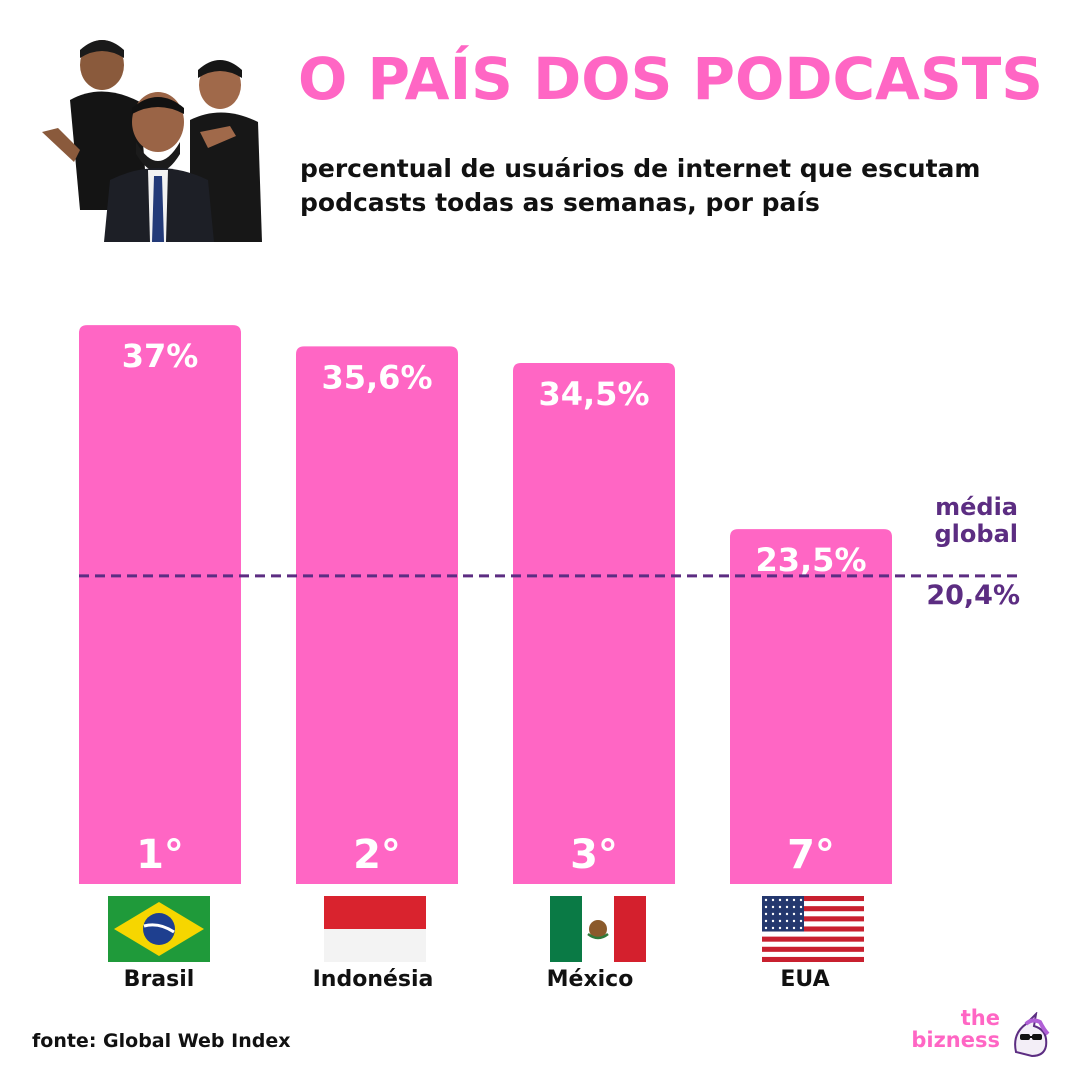 The width and height of the screenshot is (1080, 1080). What do you see at coordinates (376, 377) in the screenshot?
I see `data-label: 35,6%` at bounding box center [376, 377].